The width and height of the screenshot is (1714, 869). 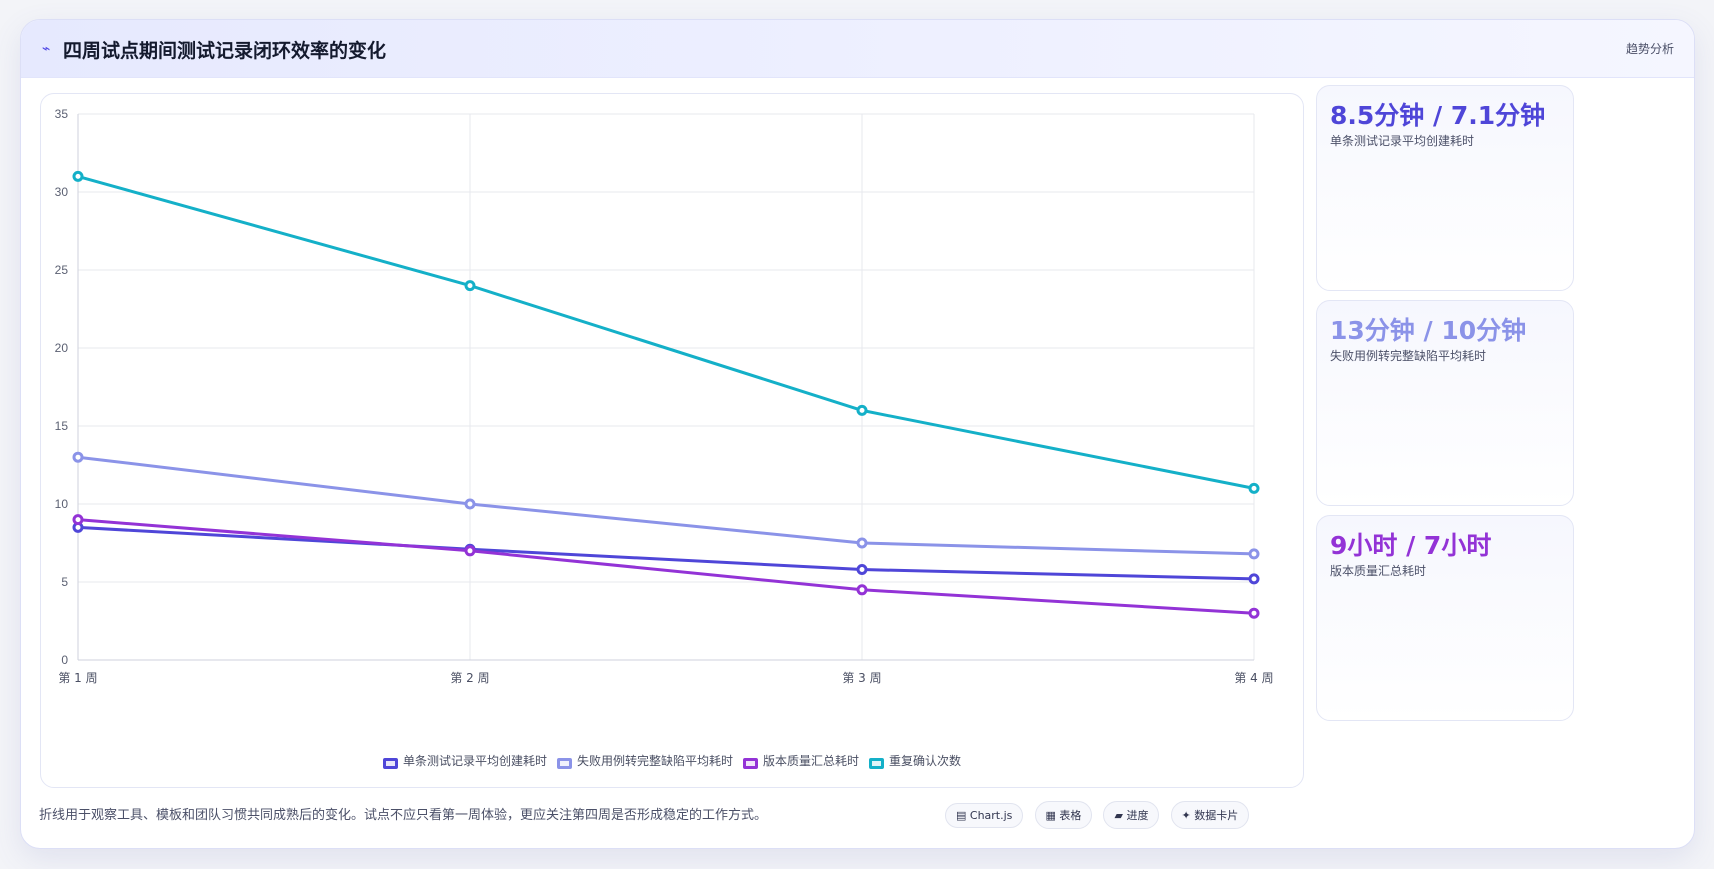 What do you see at coordinates (1063, 815) in the screenshot?
I see `chip-table: ▦ 表格` at bounding box center [1063, 815].